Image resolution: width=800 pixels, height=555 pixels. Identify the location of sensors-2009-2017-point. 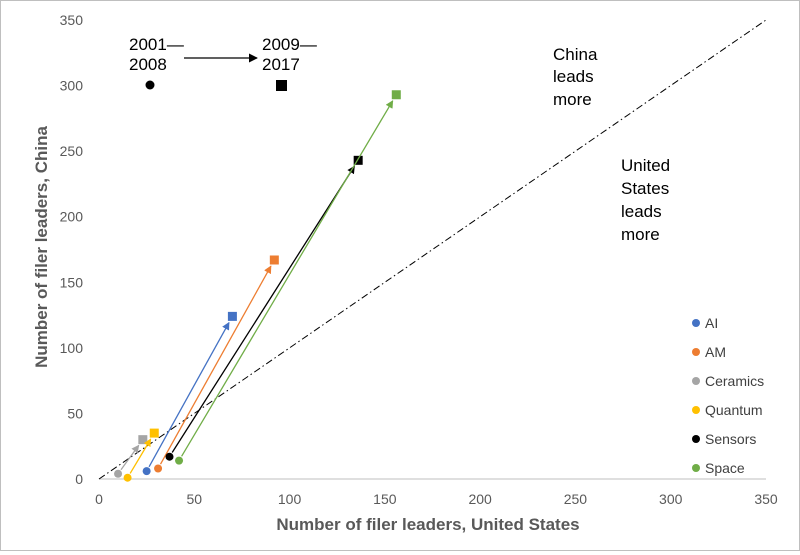
(358, 160).